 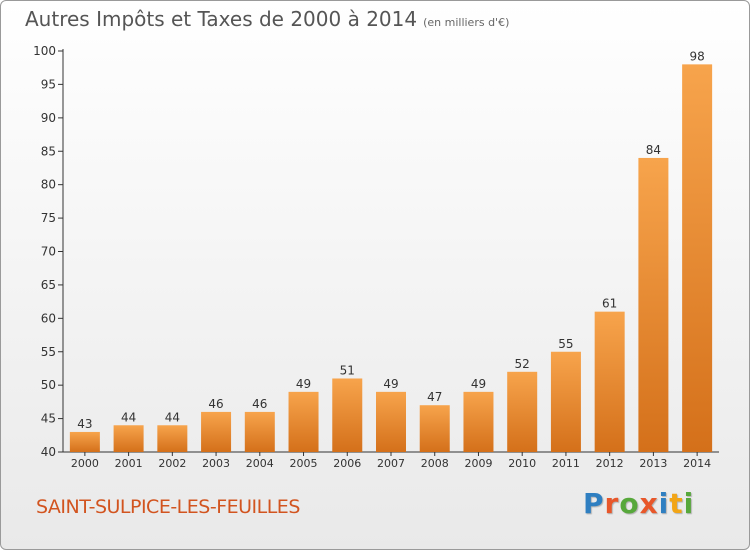 I want to click on y-tick-label: 90, so click(x=48, y=118).